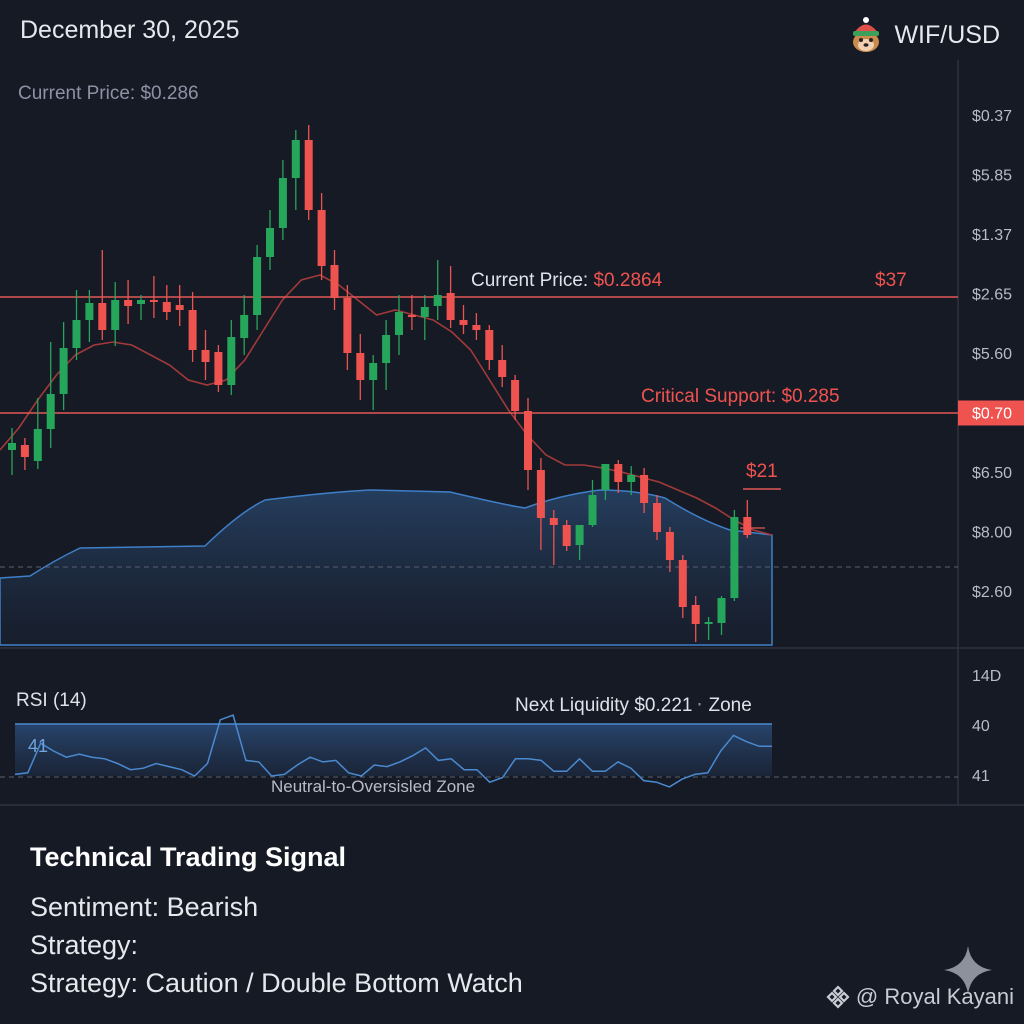 This screenshot has width=1024, height=1024. What do you see at coordinates (981, 726) in the screenshot?
I see `rsi-tick-label: 40` at bounding box center [981, 726].